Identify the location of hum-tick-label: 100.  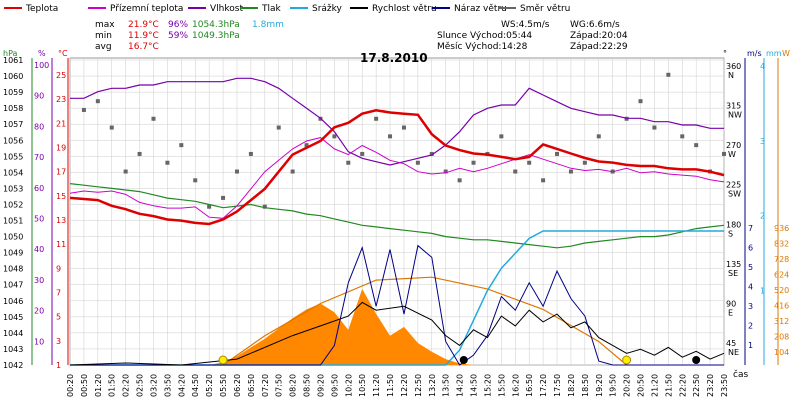
(41, 65).